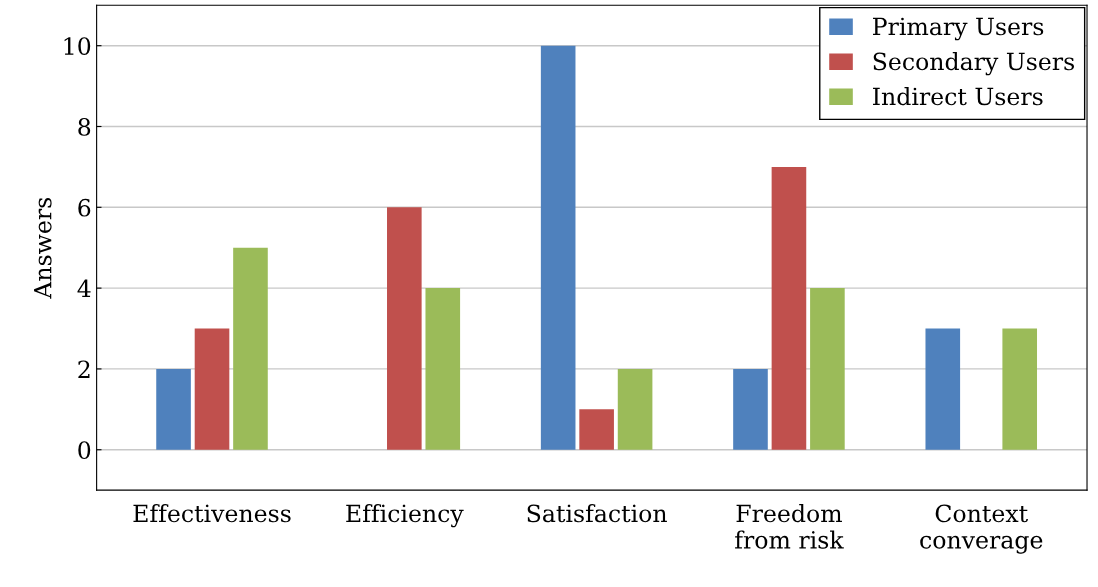 This screenshot has width=1098, height=587. What do you see at coordinates (84, 126) in the screenshot?
I see `y-tick-label: 8` at bounding box center [84, 126].